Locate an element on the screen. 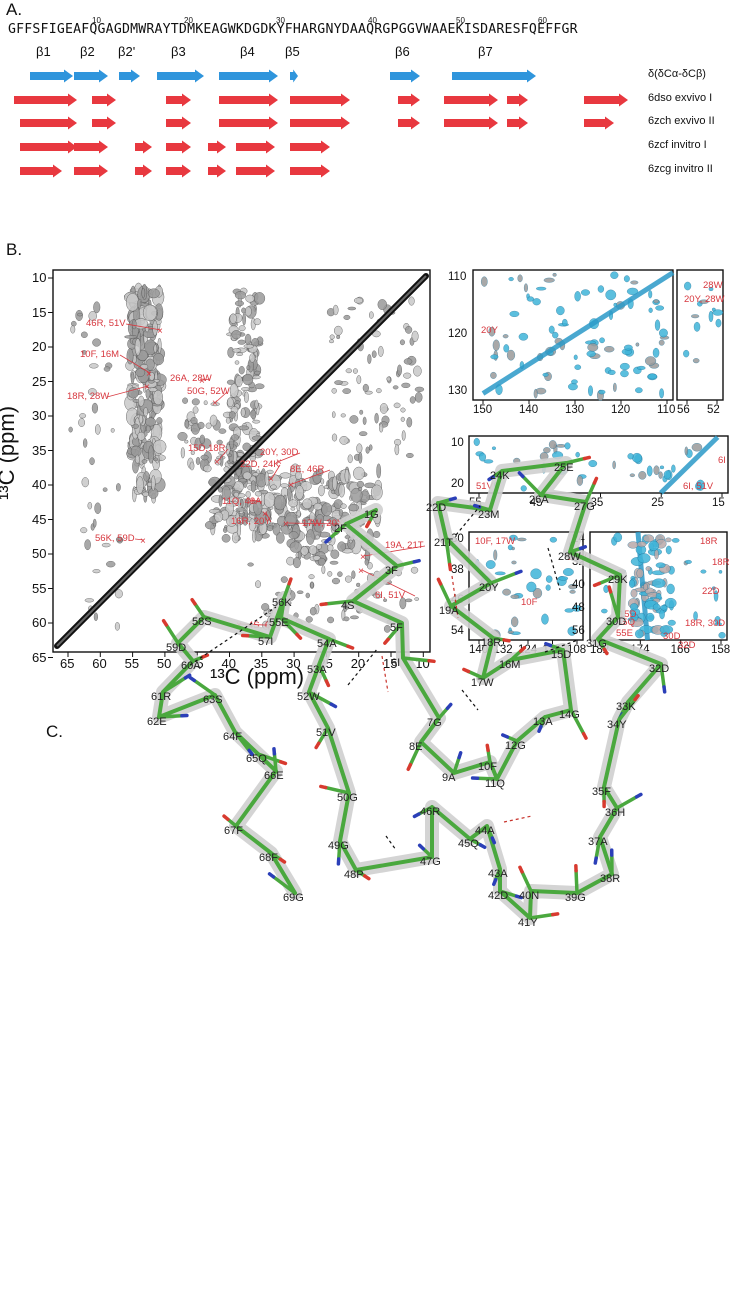  peak-label: 20Y, 30D is located at coordinates (279, 452).